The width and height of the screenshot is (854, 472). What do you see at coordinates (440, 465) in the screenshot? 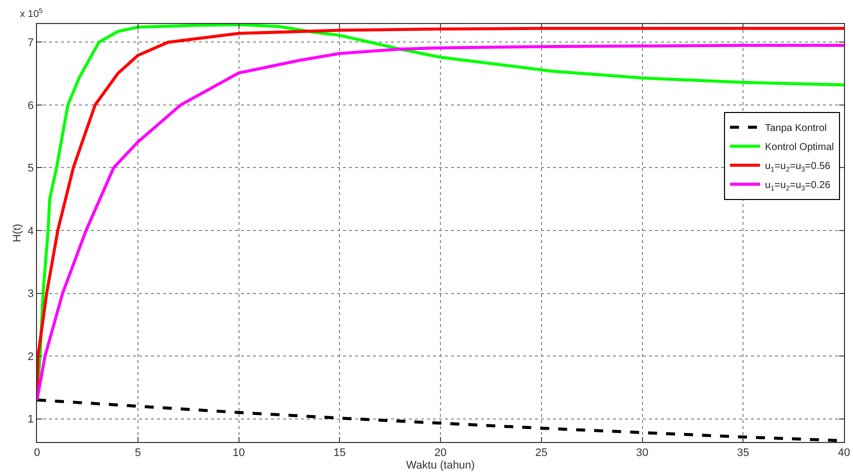
I see `x-axis-title: Waktu (tahun)` at bounding box center [440, 465].